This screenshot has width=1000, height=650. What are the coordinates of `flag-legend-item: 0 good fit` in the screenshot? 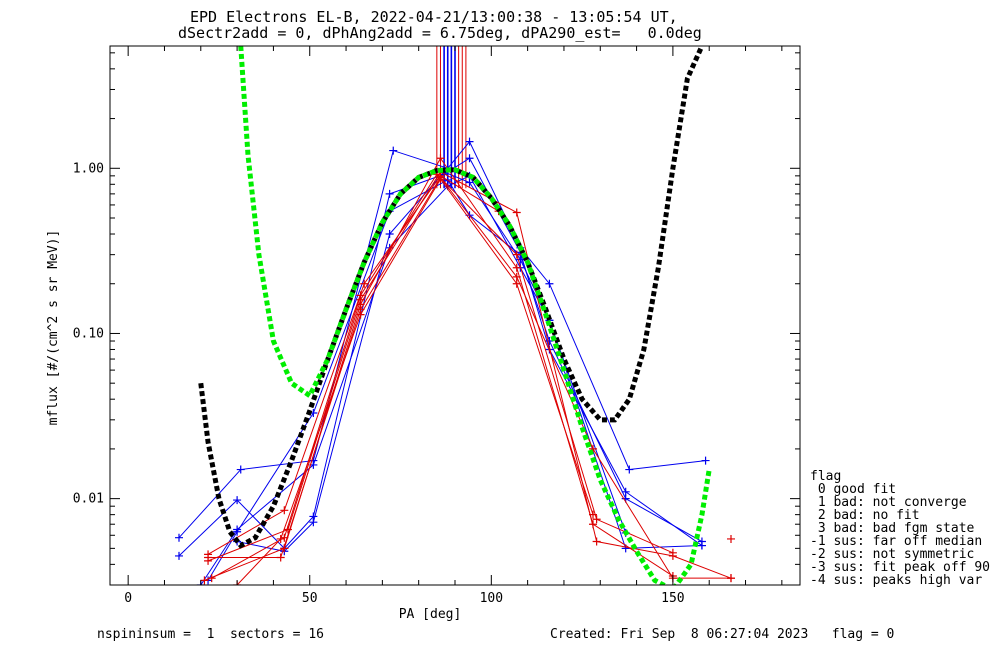 It's located at (853, 489).